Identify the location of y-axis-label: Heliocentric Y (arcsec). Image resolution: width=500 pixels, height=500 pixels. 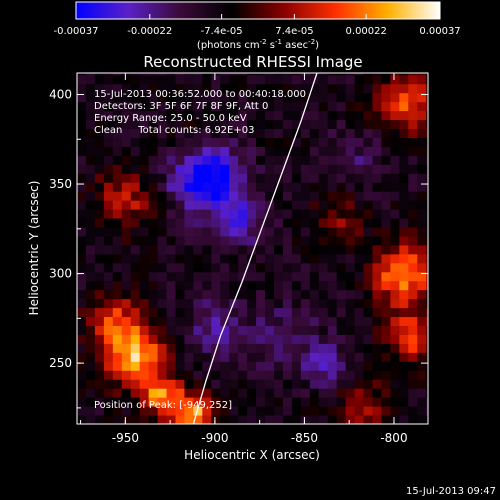
(34, 248).